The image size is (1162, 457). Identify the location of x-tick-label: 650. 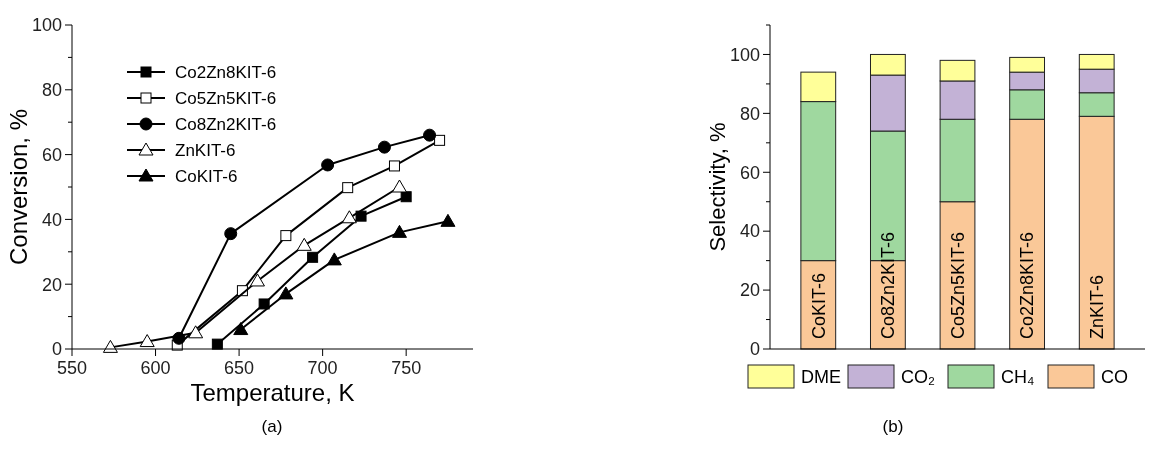
(239, 368).